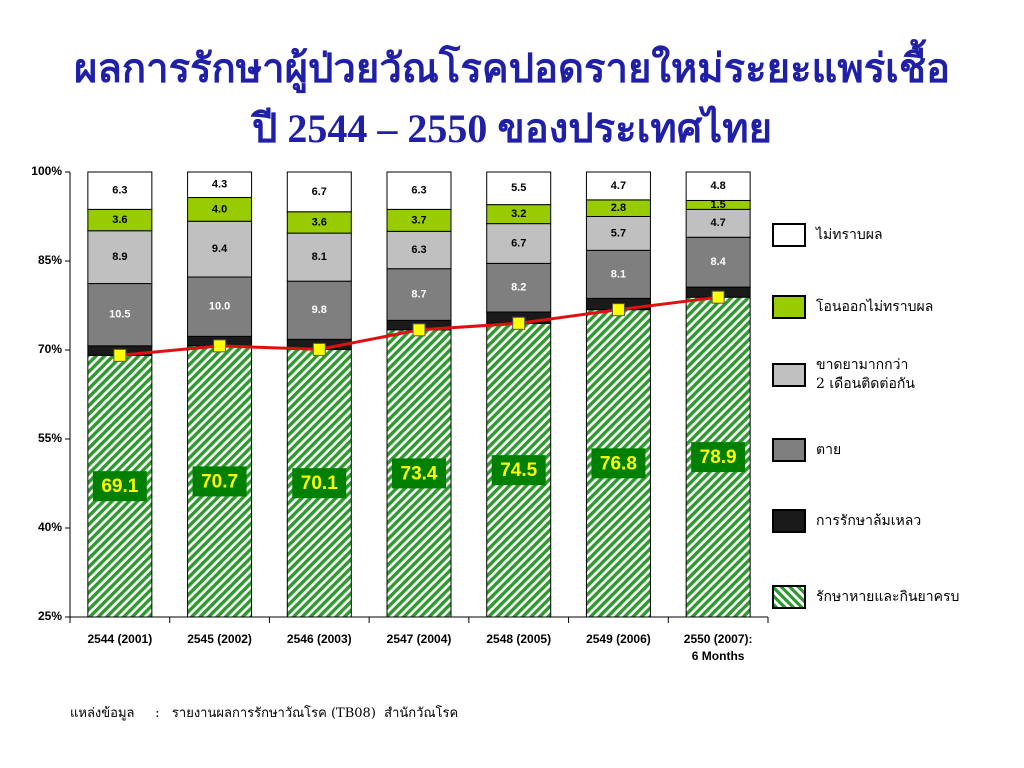  I want to click on value-label: 74.5, so click(518, 470).